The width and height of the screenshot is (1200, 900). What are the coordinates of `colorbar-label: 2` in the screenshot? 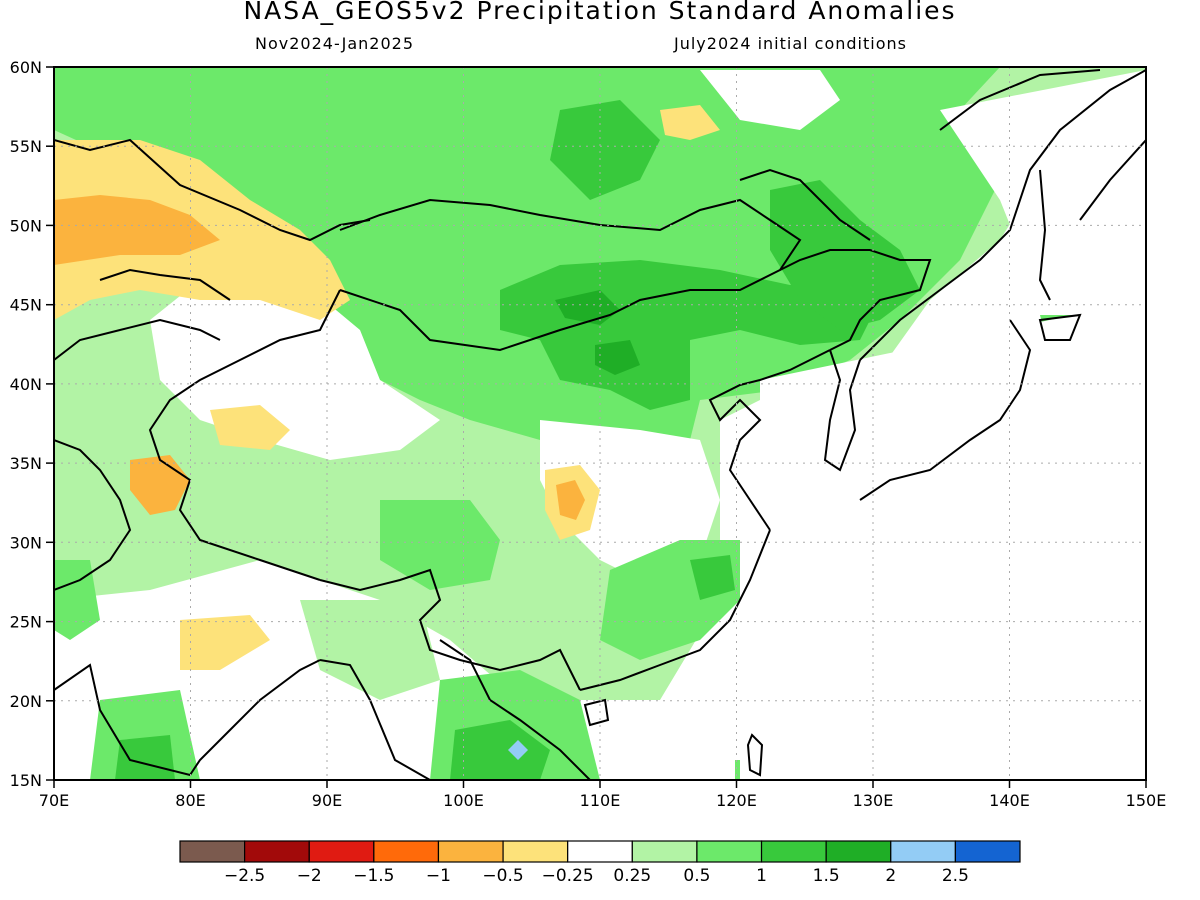 It's located at (890, 876).